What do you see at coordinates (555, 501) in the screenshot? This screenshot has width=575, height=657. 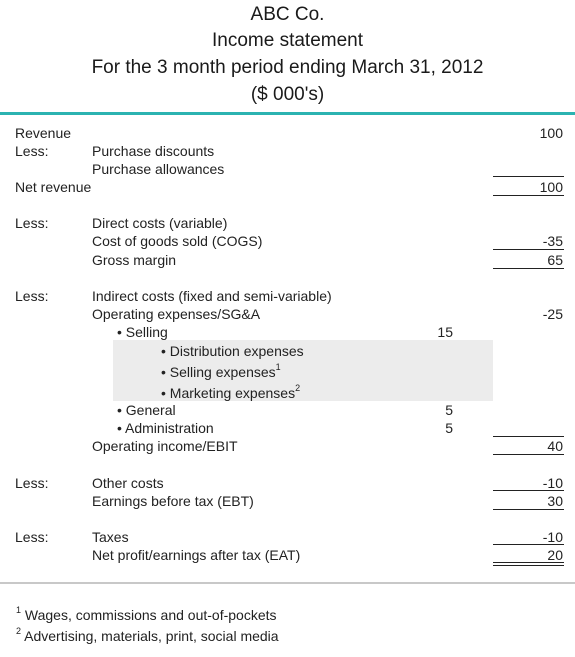 I see `row-value: 30` at bounding box center [555, 501].